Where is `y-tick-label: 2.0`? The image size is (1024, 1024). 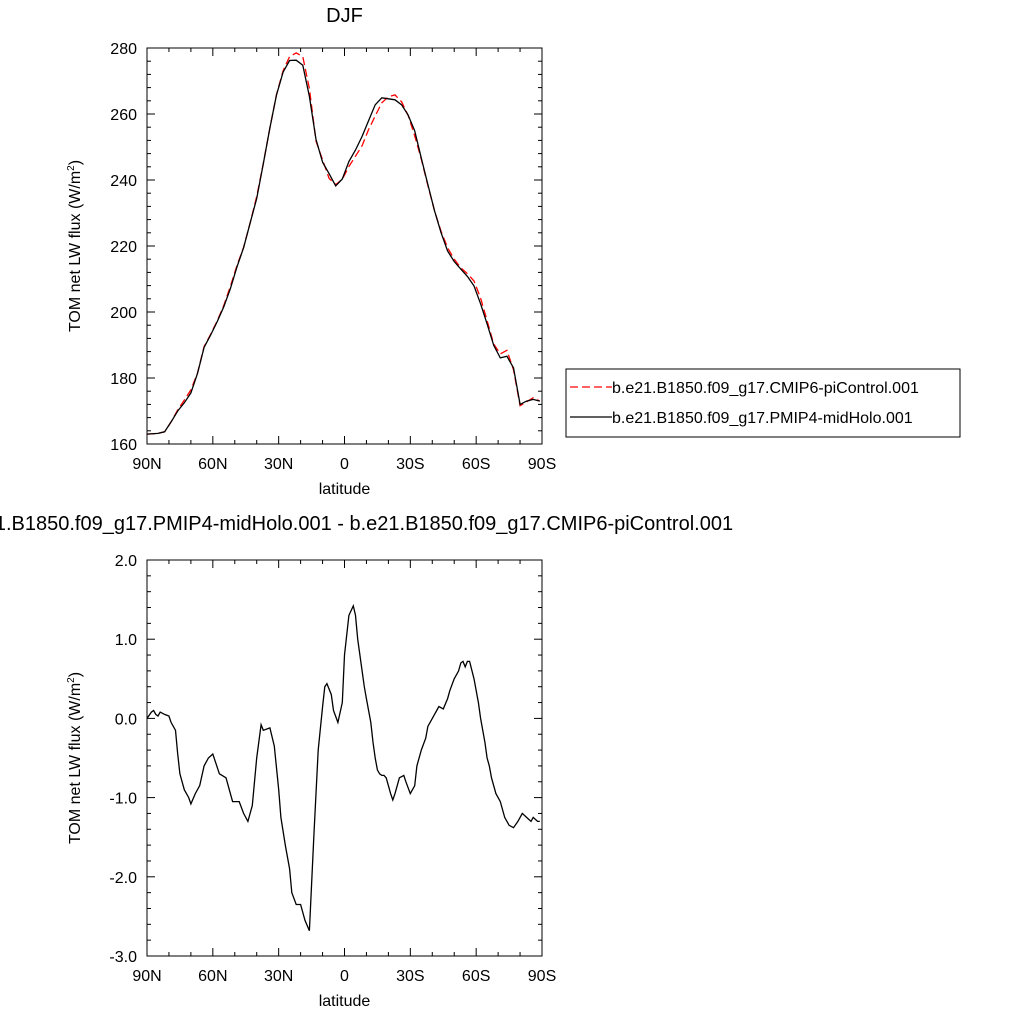
y-tick-label: 2.0 is located at coordinates (126, 561).